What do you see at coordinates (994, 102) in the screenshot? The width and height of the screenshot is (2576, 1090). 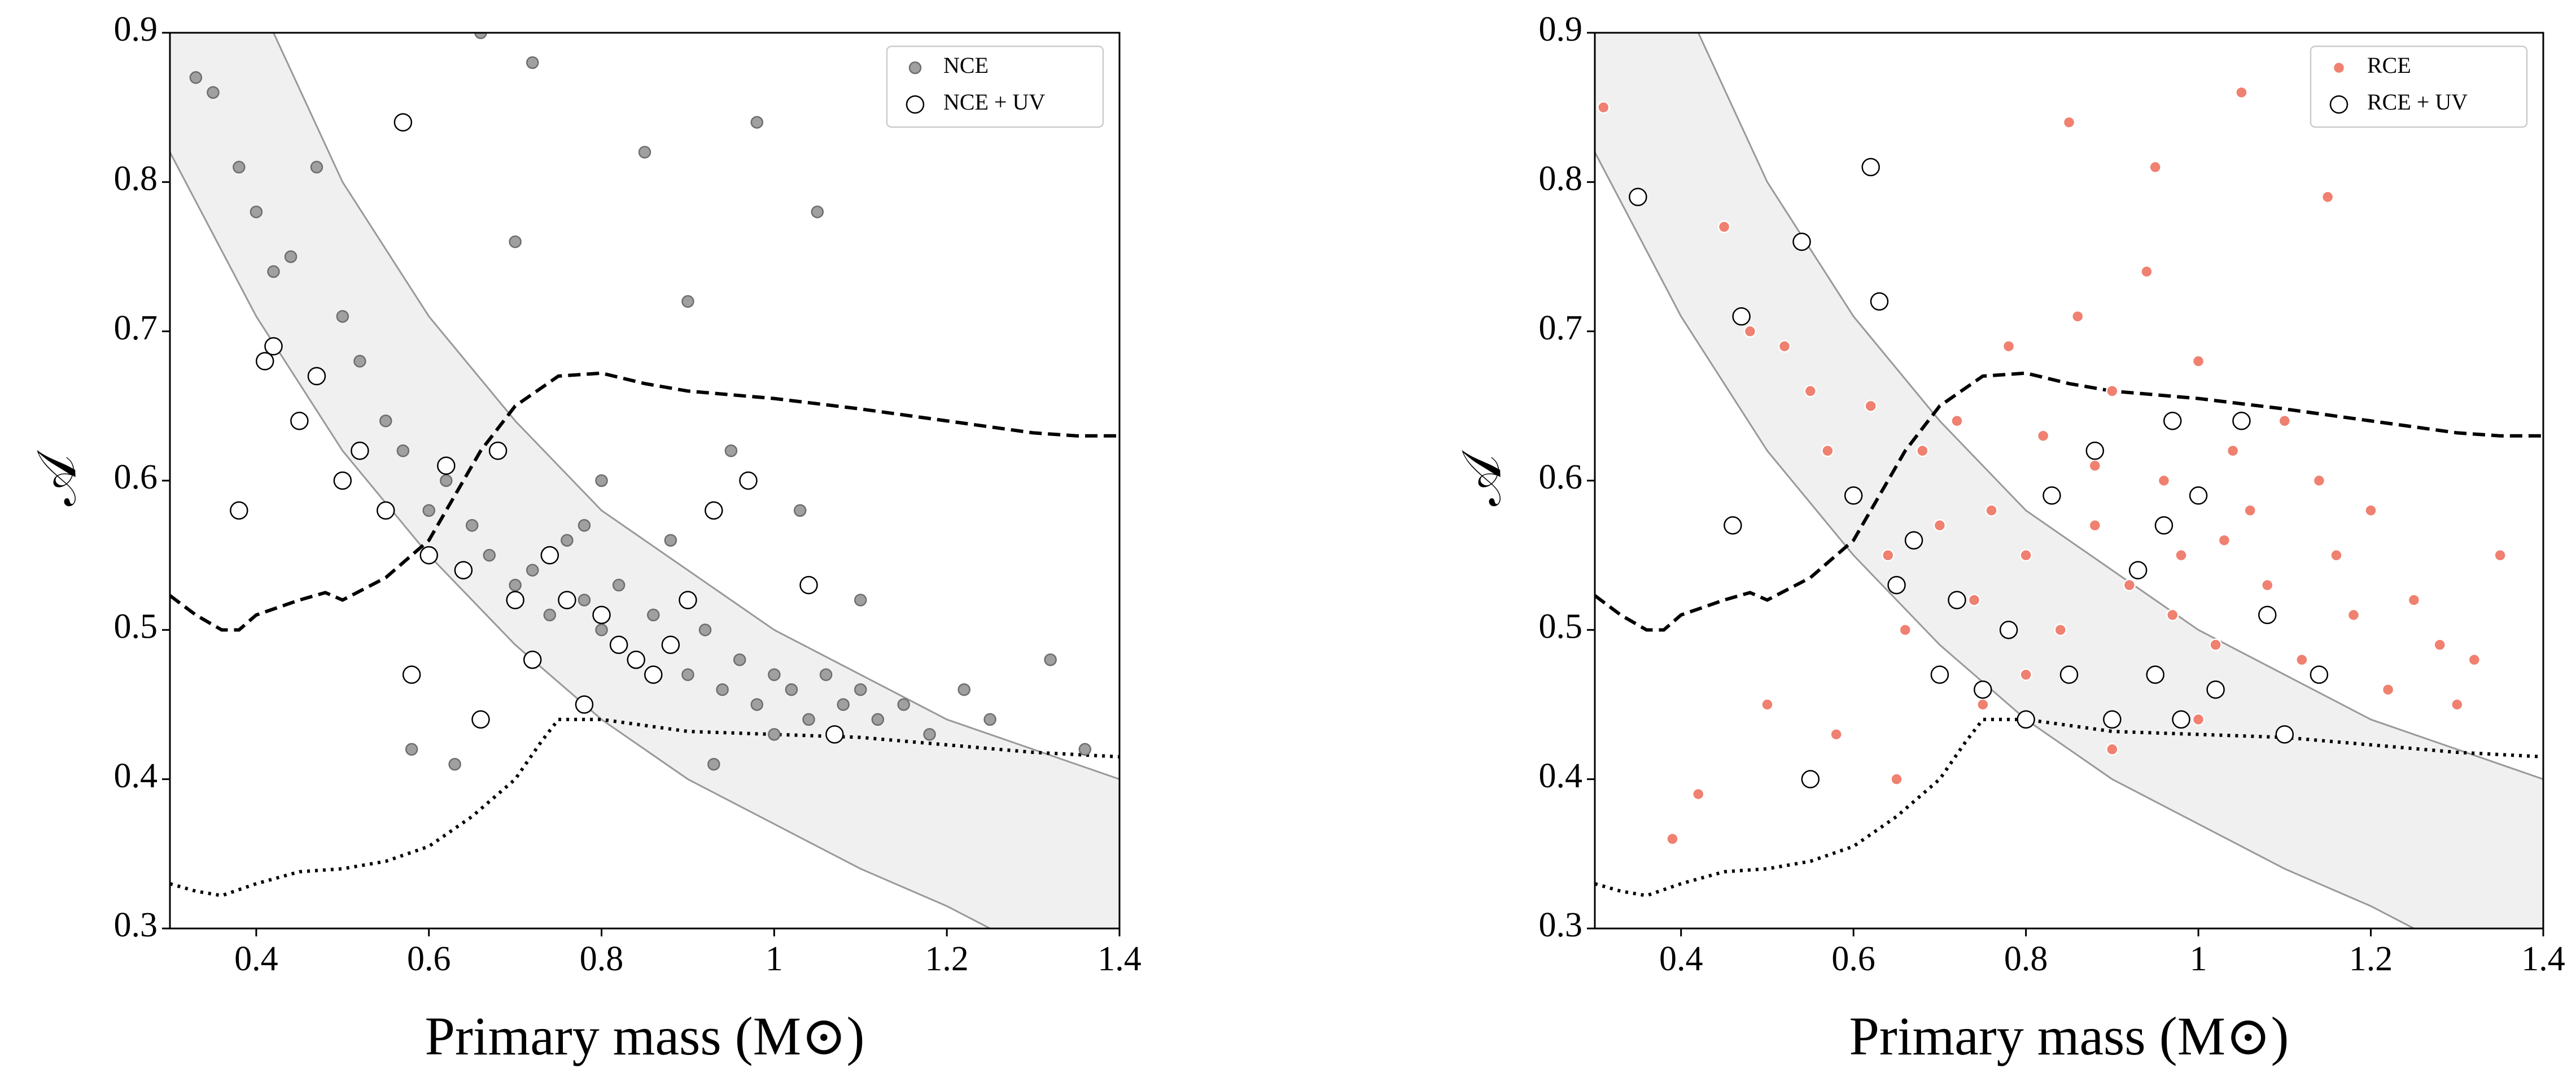 I see `legend-label: NCE + UV` at bounding box center [994, 102].